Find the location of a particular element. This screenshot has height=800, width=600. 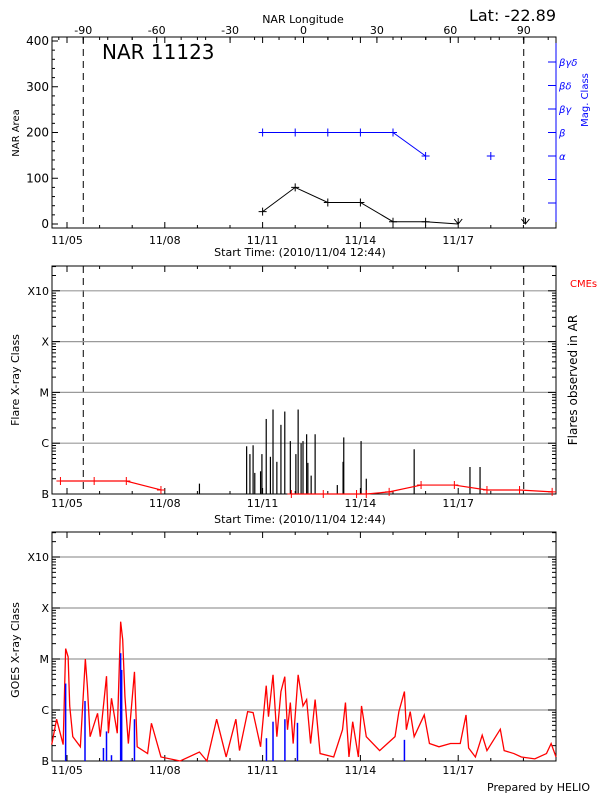

y-tick-label: 400 is located at coordinates (37, 41).